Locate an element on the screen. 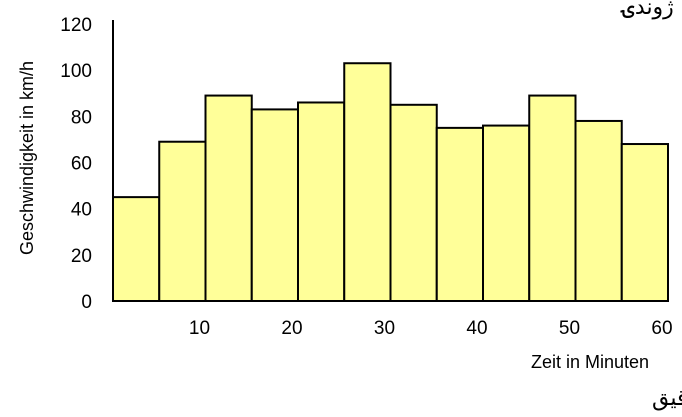 This screenshot has width=682, height=417. y-tick-label: 40 is located at coordinates (81, 210).